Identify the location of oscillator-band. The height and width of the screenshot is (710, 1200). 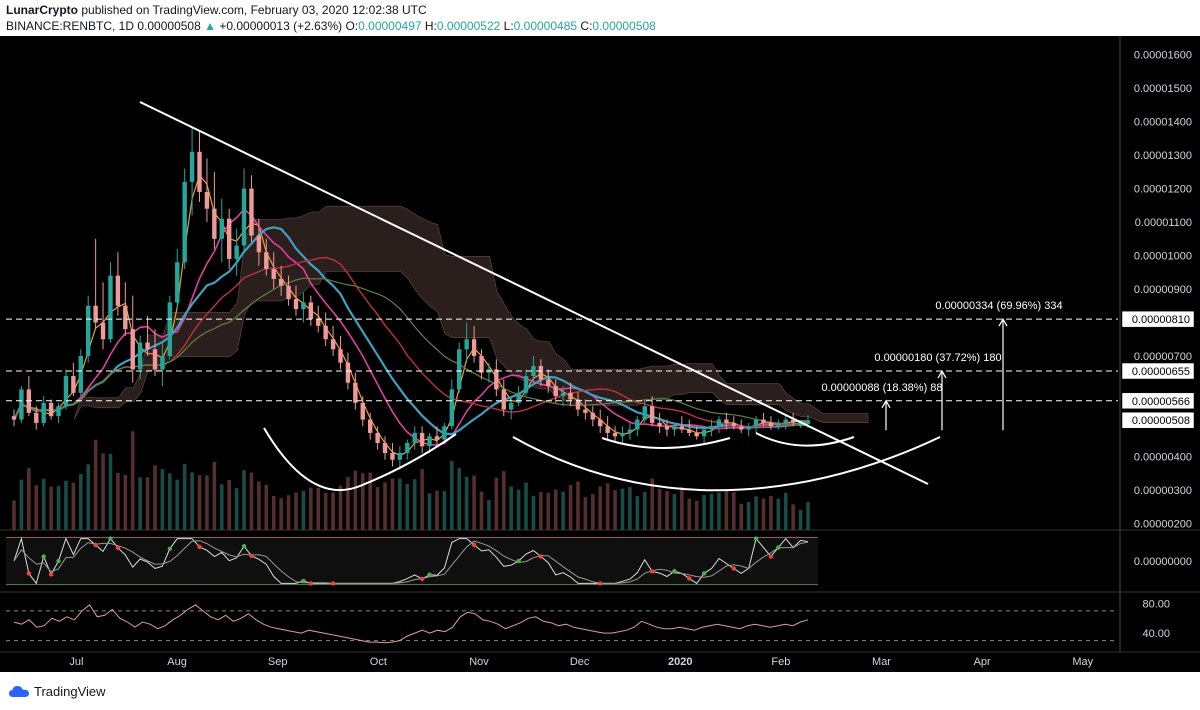
(412, 561).